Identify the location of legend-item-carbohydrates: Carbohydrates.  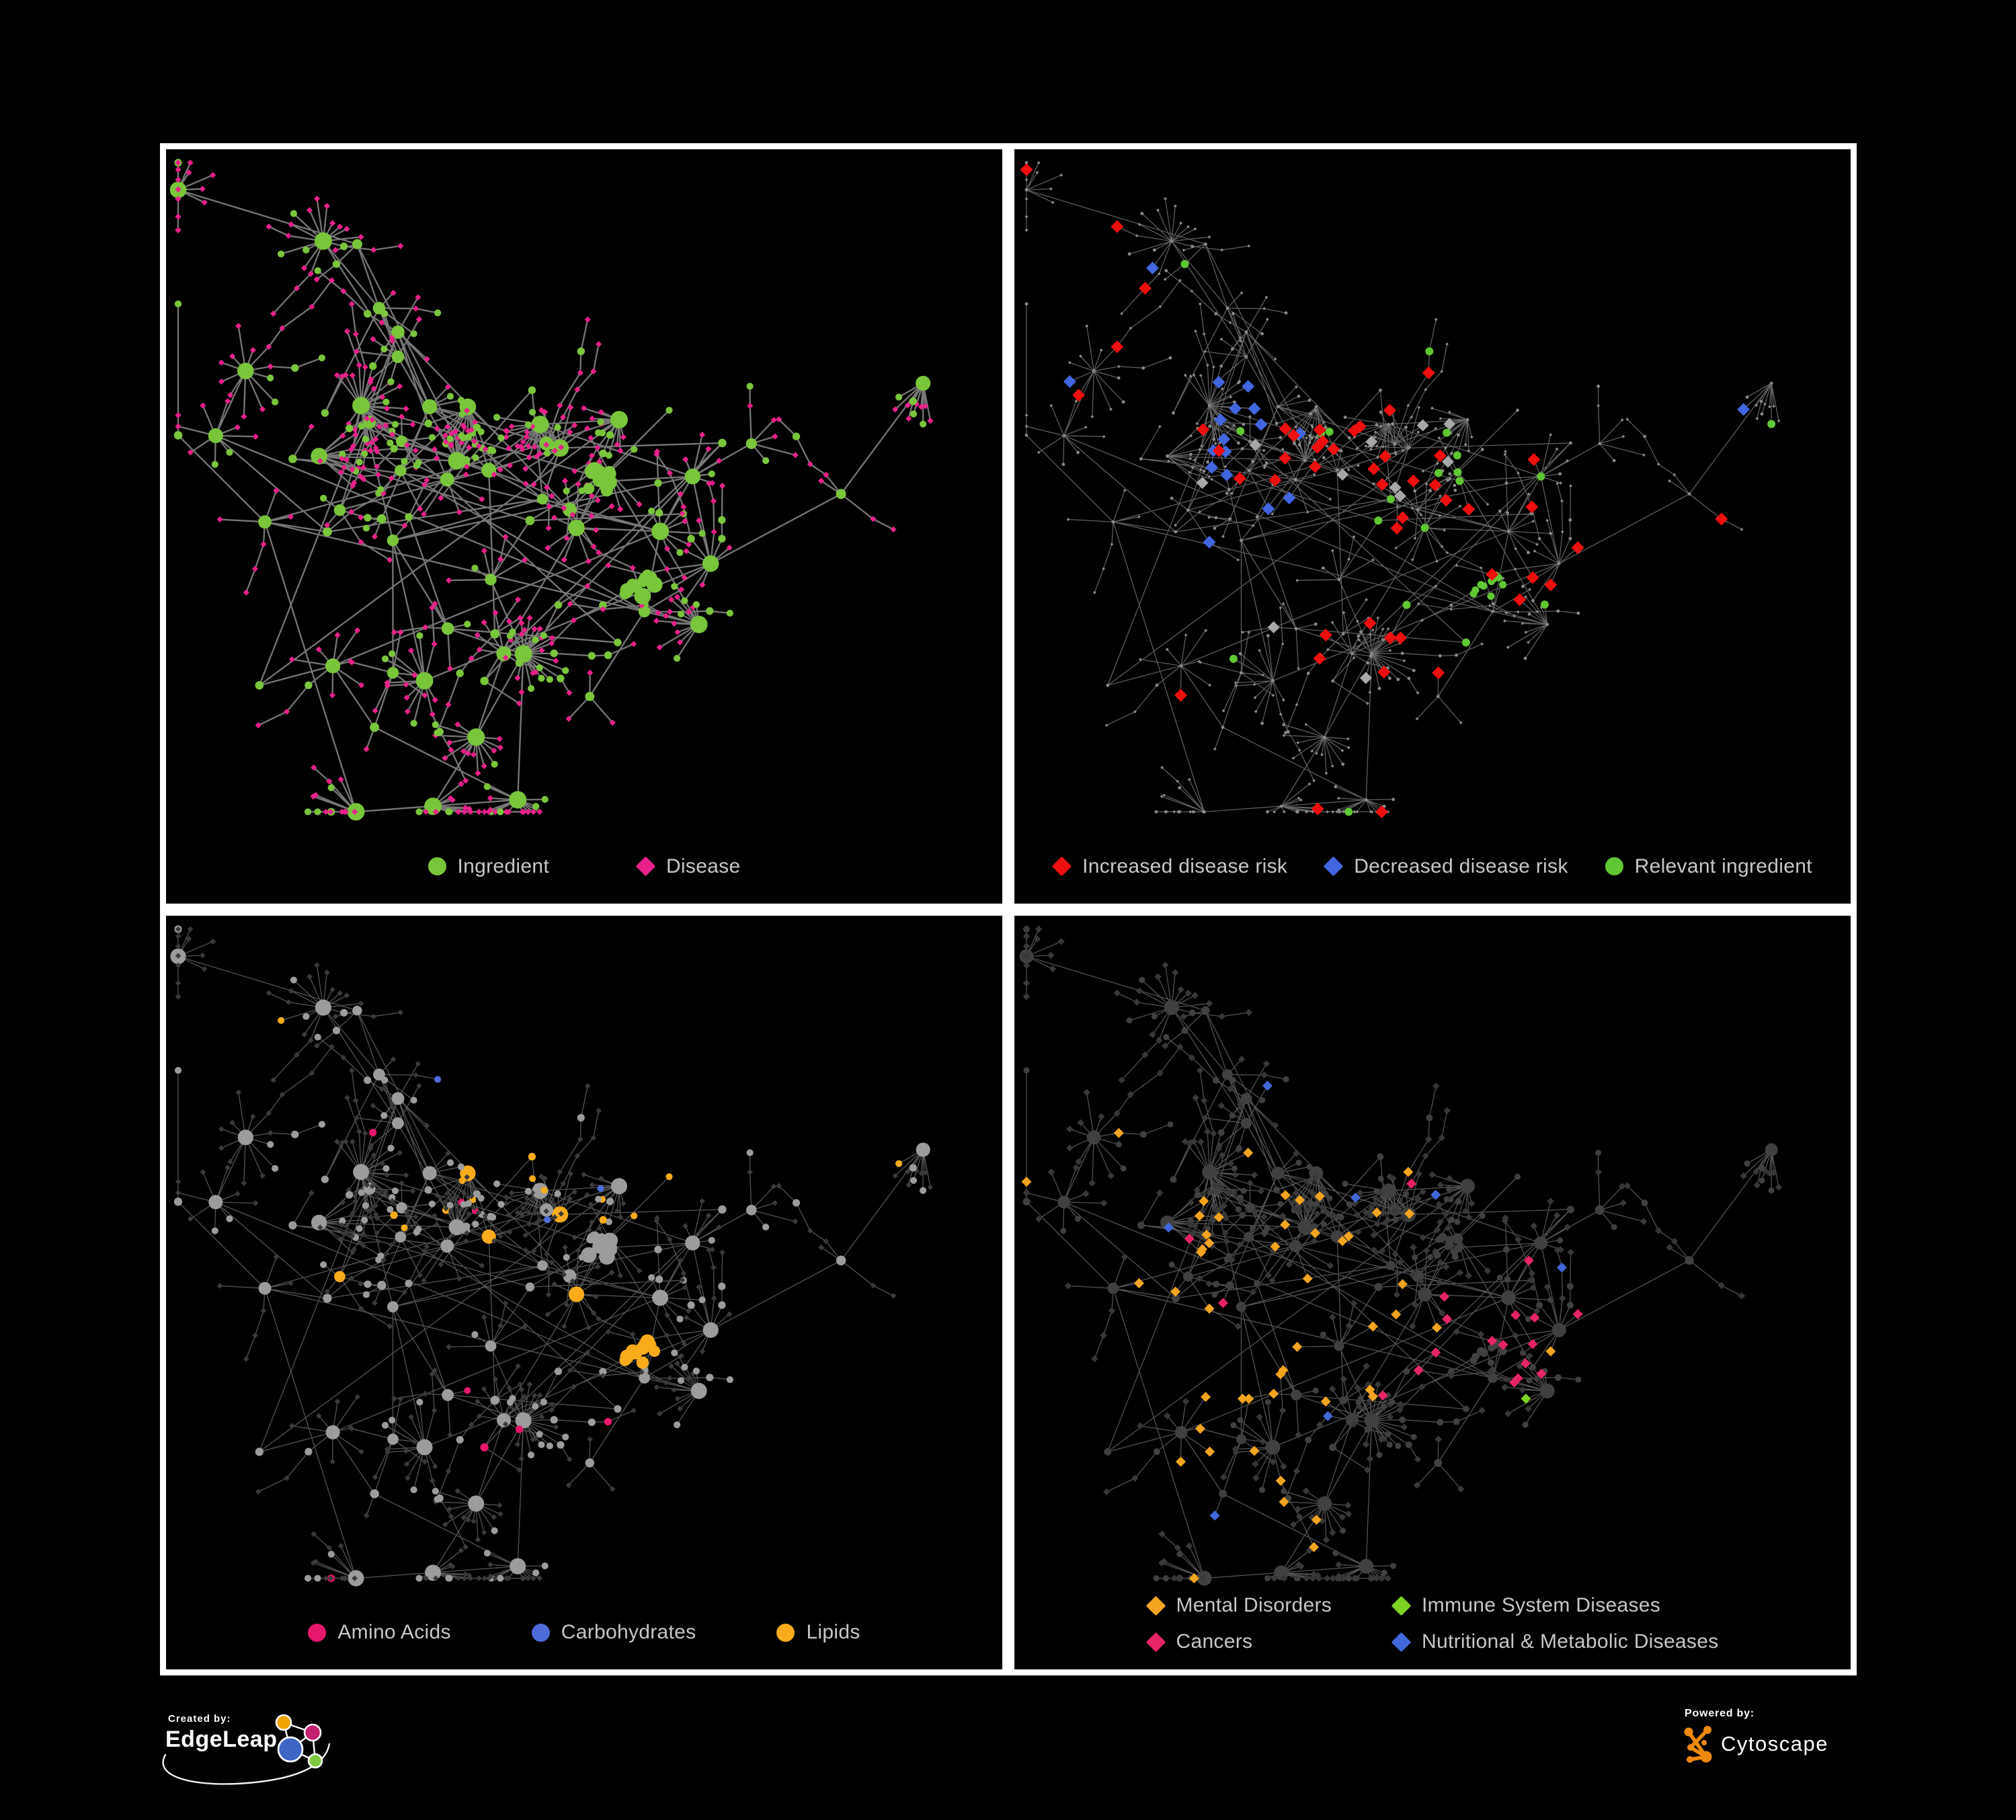
(613, 1632).